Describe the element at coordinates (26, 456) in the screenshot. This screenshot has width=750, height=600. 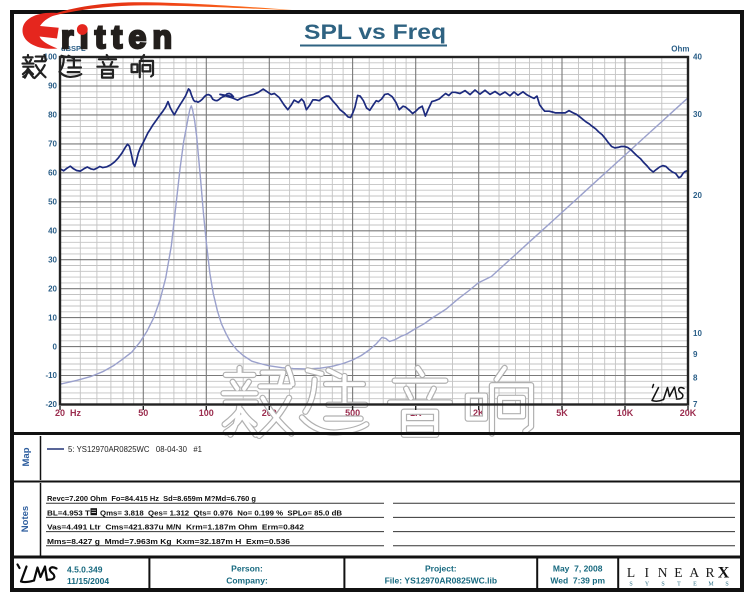
I see `svg-text: Map` at that location.